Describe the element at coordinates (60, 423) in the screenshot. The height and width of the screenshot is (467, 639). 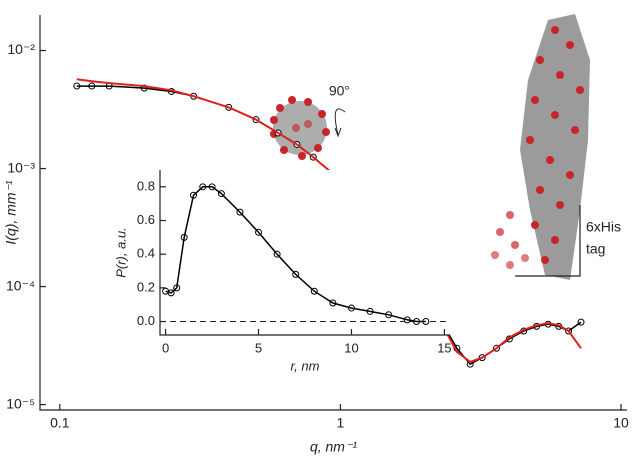
I see `x-tick-label: 0.1` at that location.